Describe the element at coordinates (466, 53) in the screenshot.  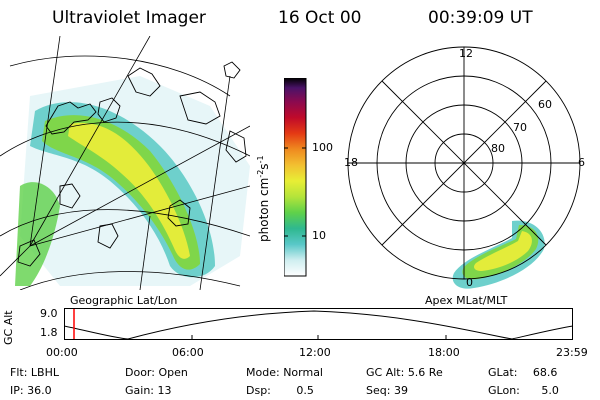
I see `mlt-label-12: 12` at that location.